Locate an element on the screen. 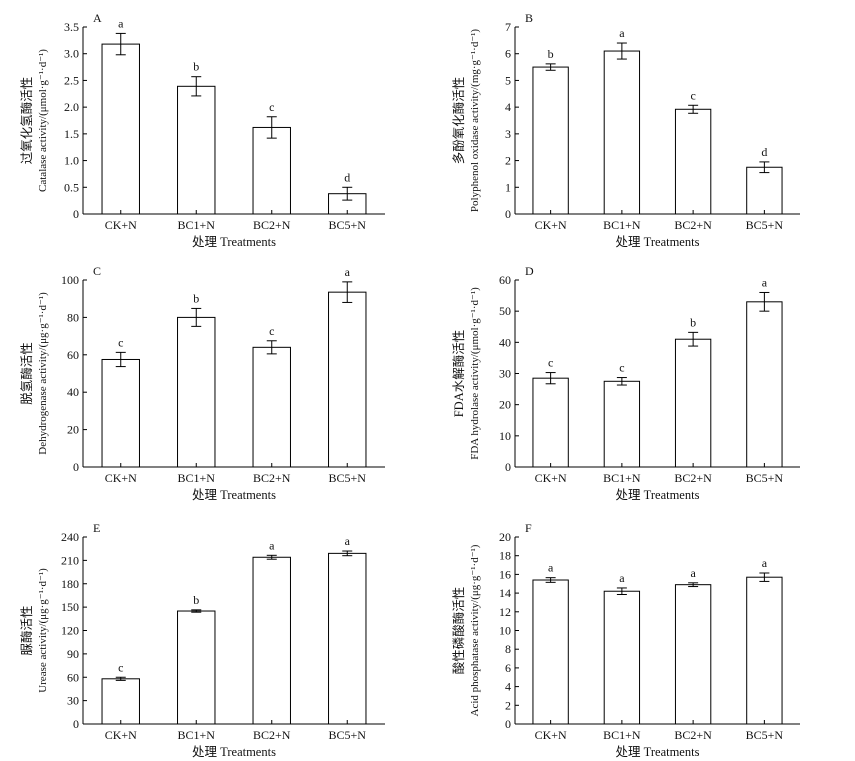  y-axis-title-en: Acid phosphatase activity/(μg·g⁻¹·d⁻¹) is located at coordinates (475, 630).